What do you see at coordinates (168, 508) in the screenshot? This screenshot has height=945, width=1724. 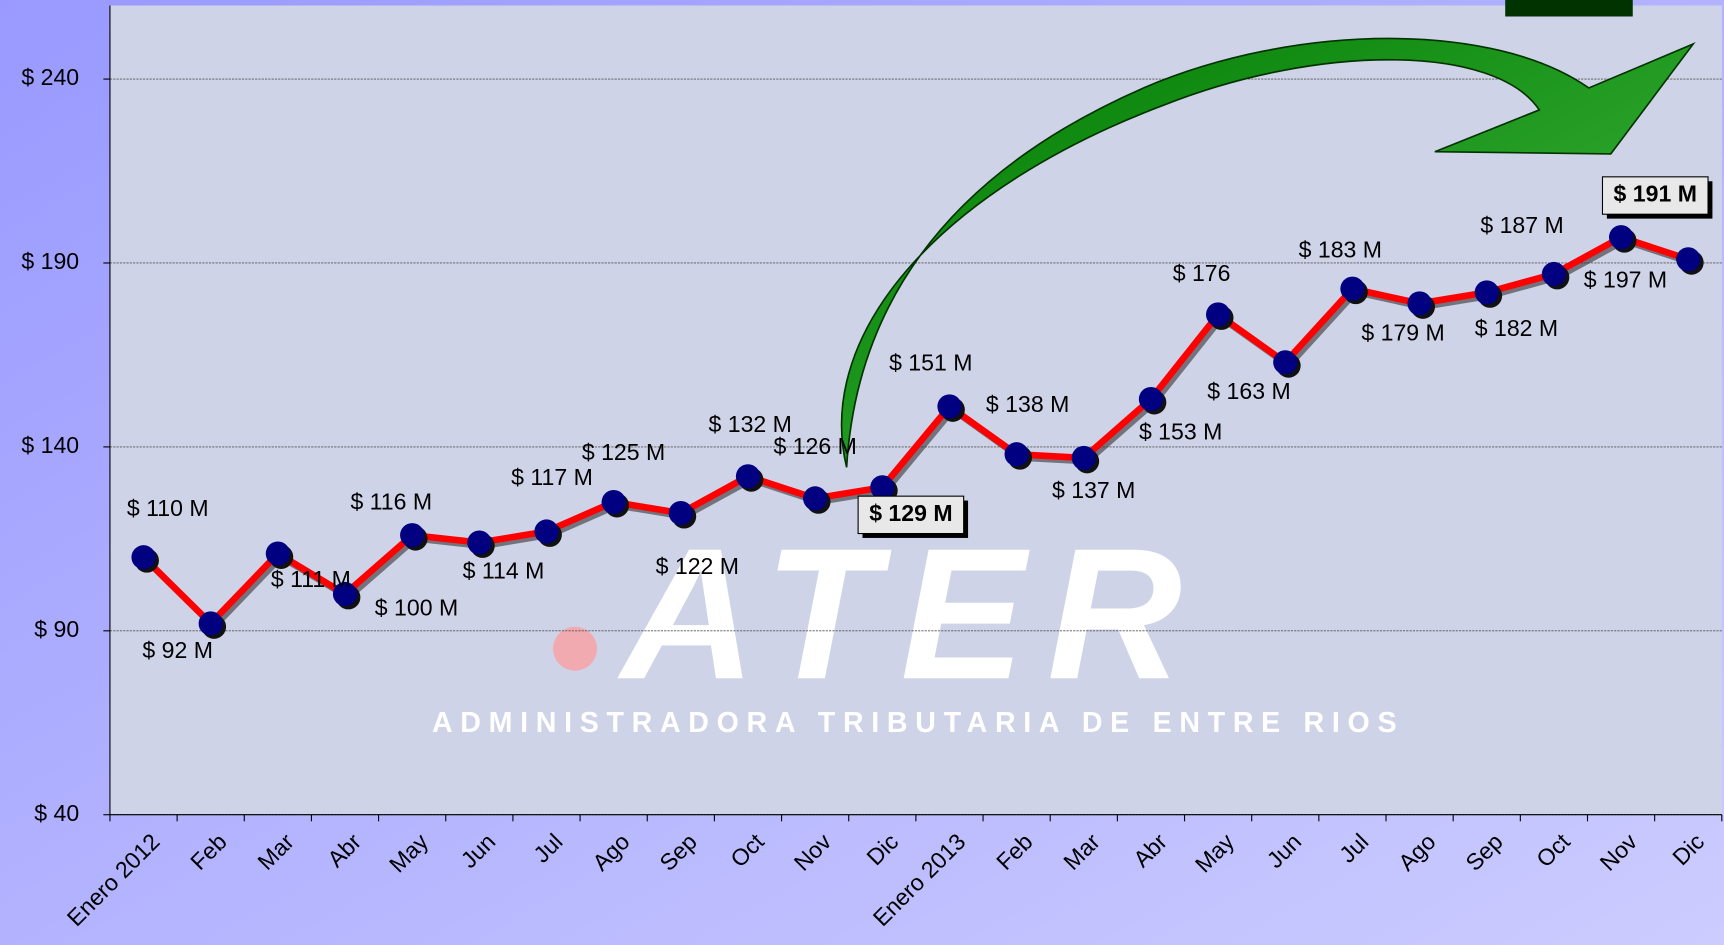 I see `data-label: $ 110 M` at bounding box center [168, 508].